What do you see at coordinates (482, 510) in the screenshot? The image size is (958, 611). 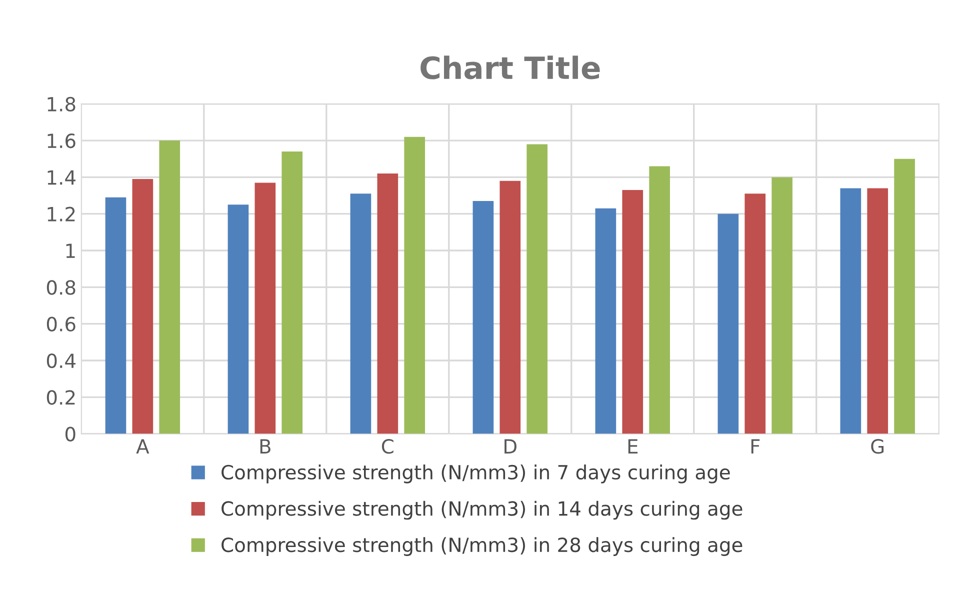 I see `legend-label: Compressive strength (N/mm3) in 14 days curing age` at bounding box center [482, 510].